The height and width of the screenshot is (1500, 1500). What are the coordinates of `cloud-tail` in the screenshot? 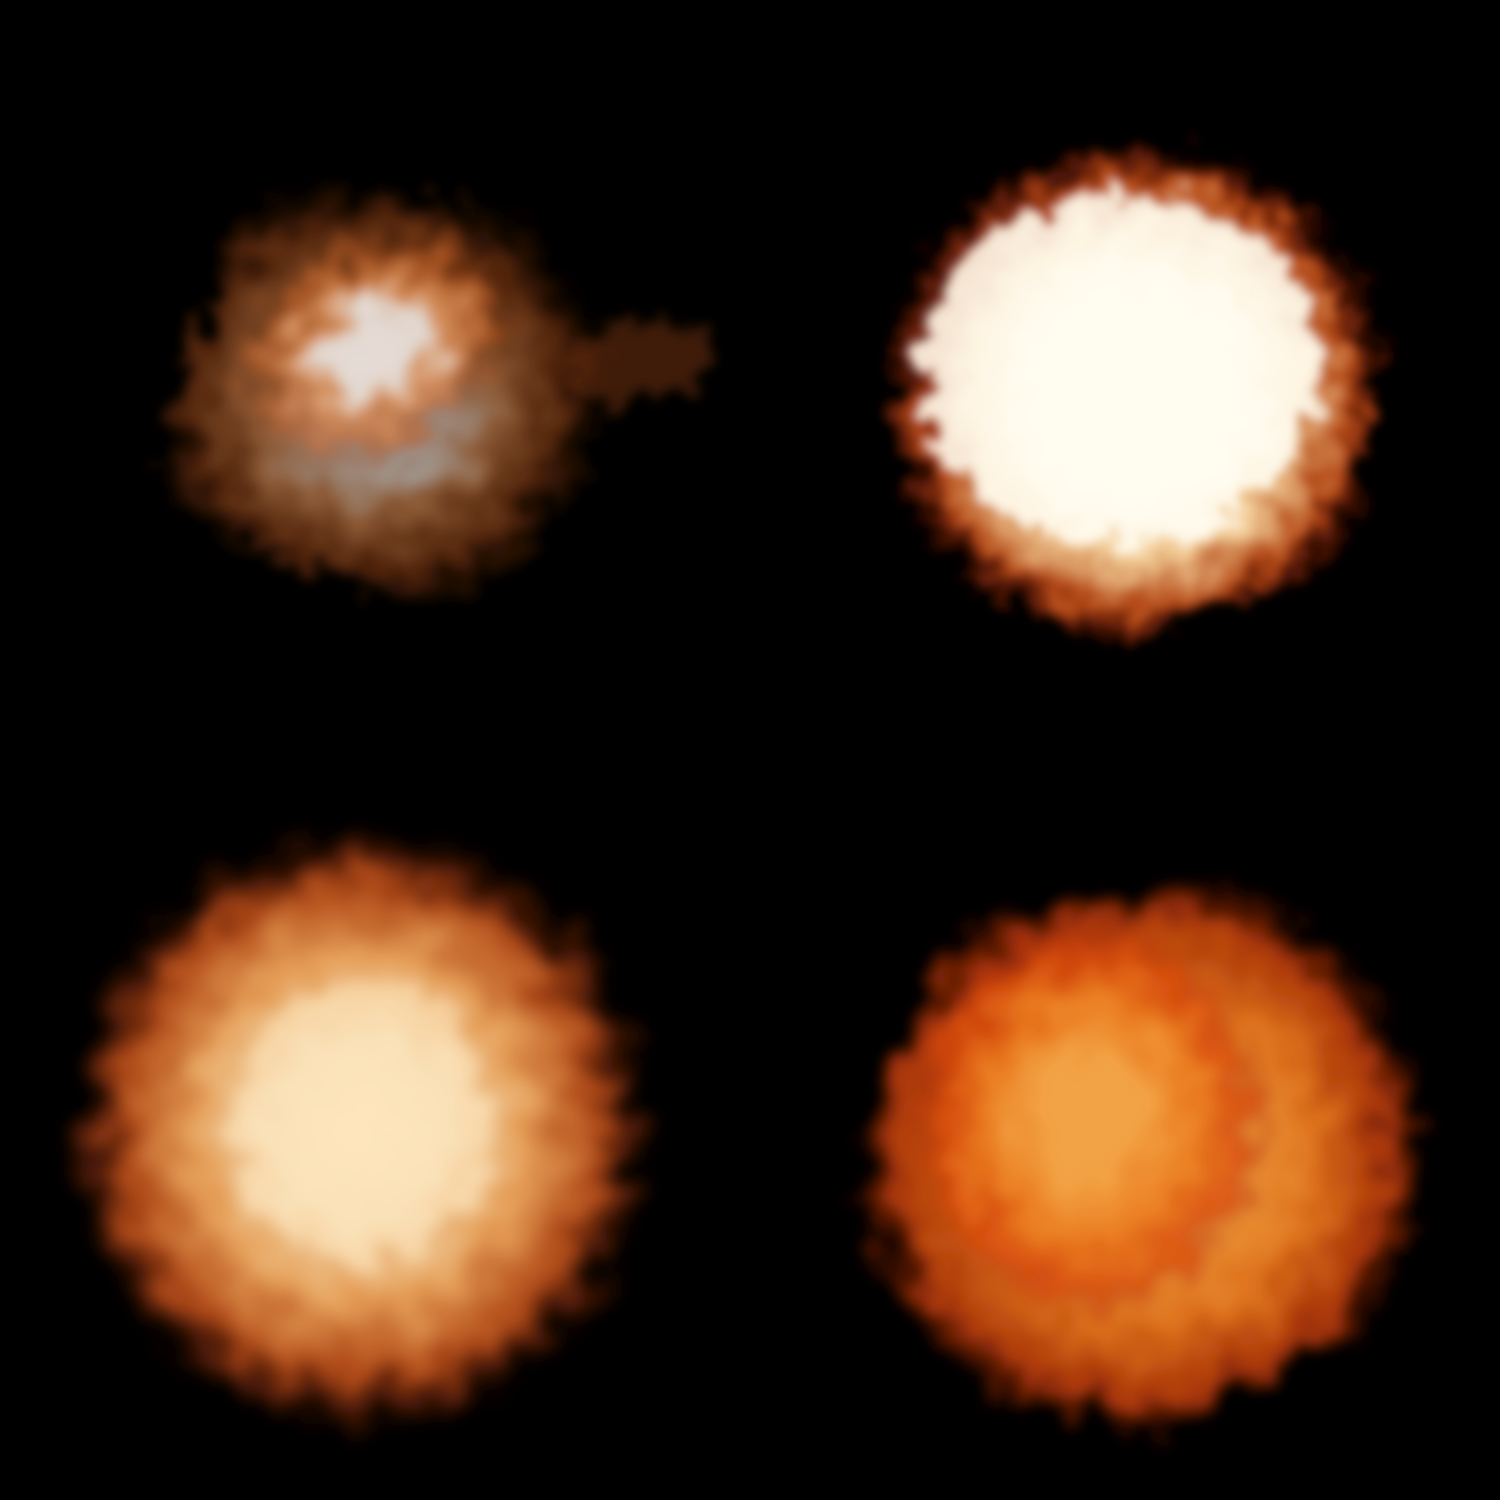 It's located at (640, 360).